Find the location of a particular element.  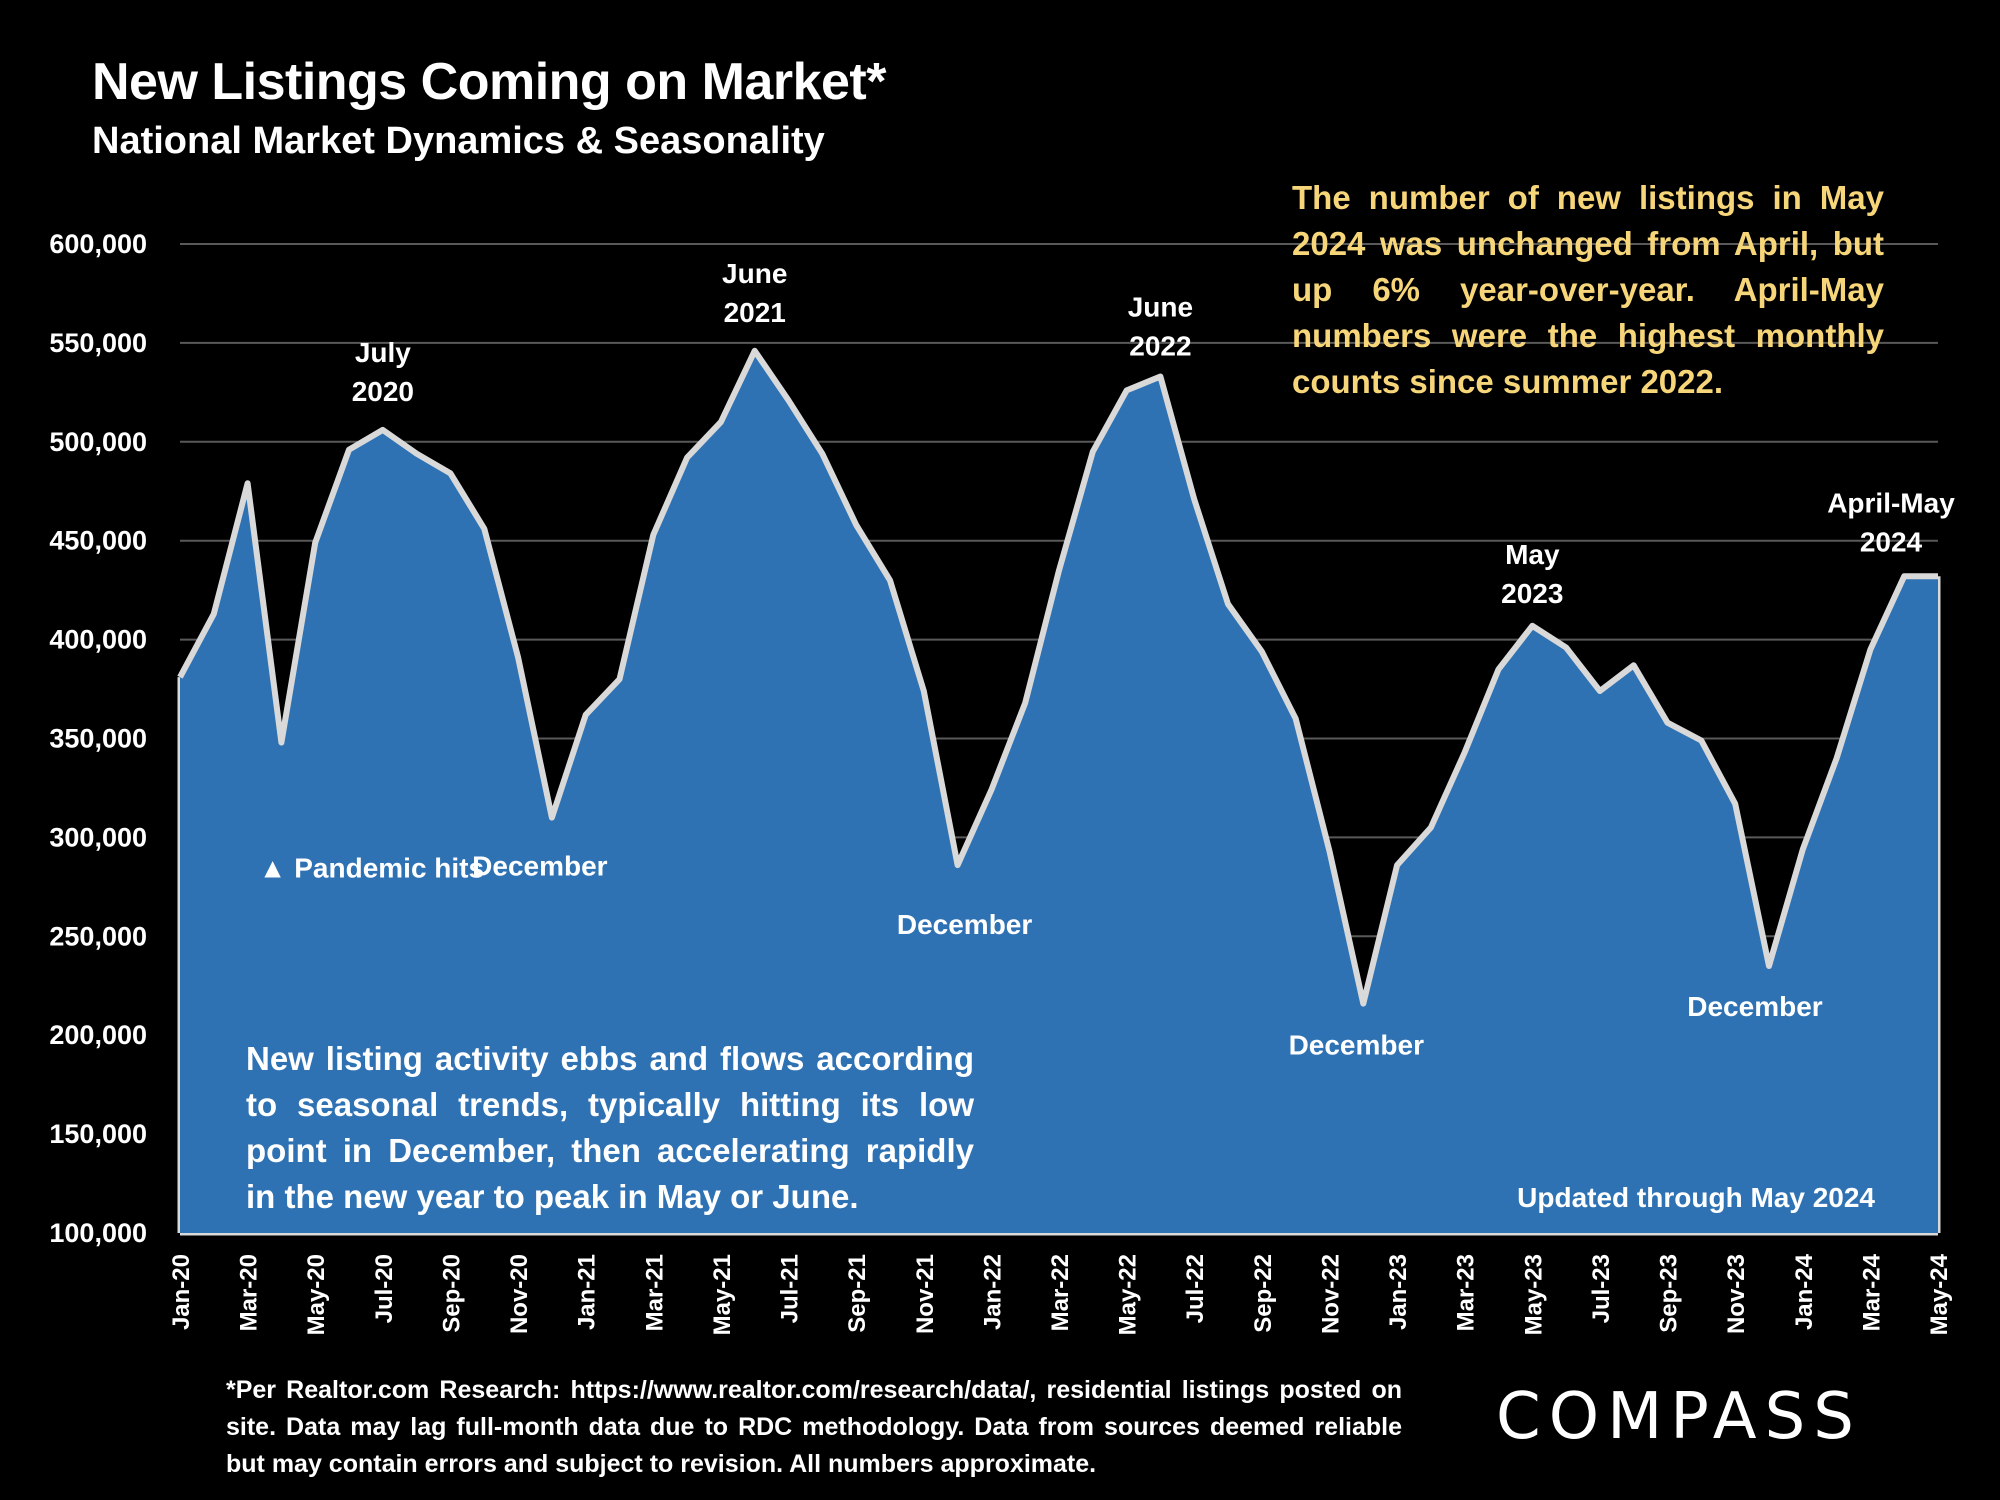

x-tick-label: Jul-22 is located at coordinates (1195, 1288).